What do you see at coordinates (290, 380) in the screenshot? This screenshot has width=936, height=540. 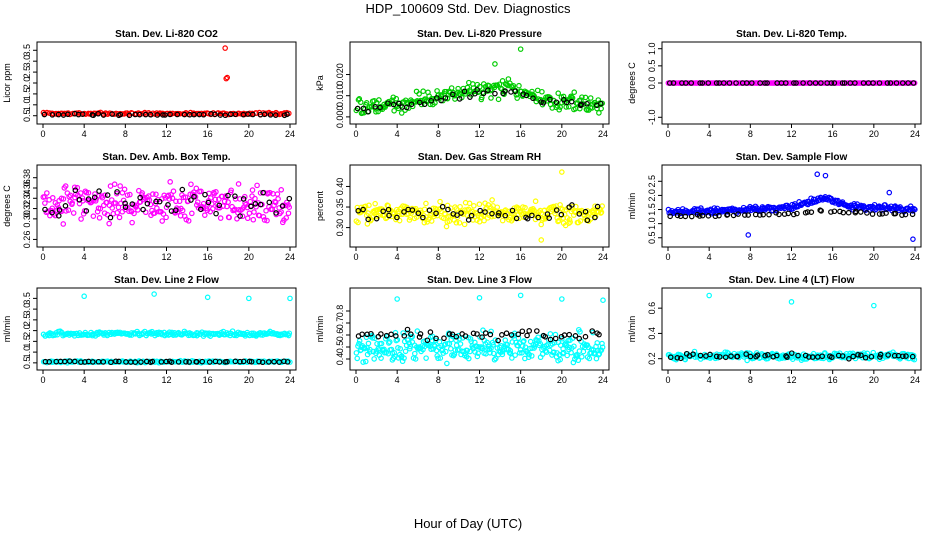 I see `x-tick-label: 24` at bounding box center [290, 380].